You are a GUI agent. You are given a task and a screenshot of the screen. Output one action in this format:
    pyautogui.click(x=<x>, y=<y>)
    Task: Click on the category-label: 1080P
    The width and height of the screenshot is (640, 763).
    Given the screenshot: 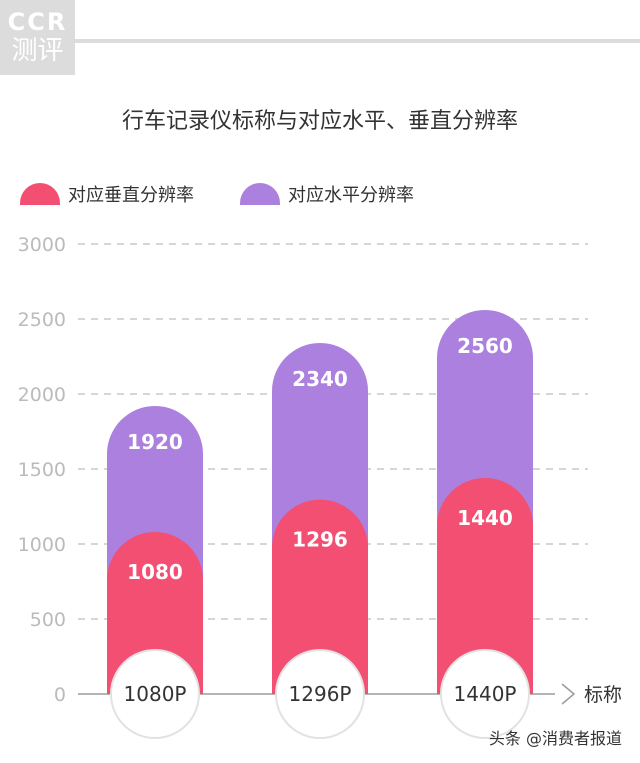 What is the action you would take?
    pyautogui.click(x=155, y=694)
    